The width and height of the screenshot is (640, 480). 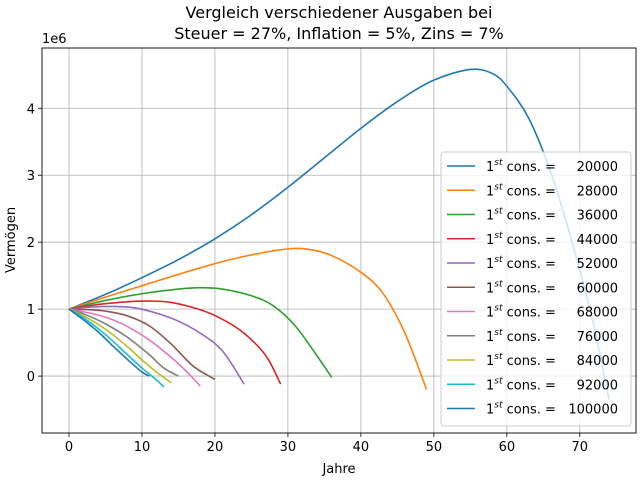 What do you see at coordinates (361, 447) in the screenshot?
I see `x-tick-label: 40` at bounding box center [361, 447].